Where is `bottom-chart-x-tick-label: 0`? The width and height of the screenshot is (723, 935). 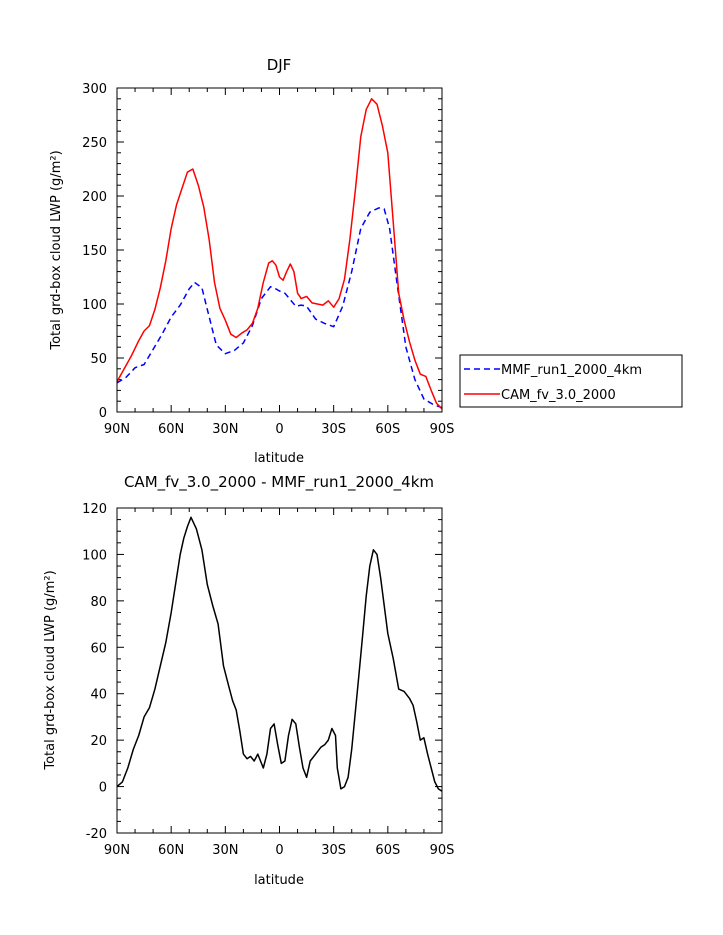
bottom-chart-x-tick-label: 0 is located at coordinates (279, 850).